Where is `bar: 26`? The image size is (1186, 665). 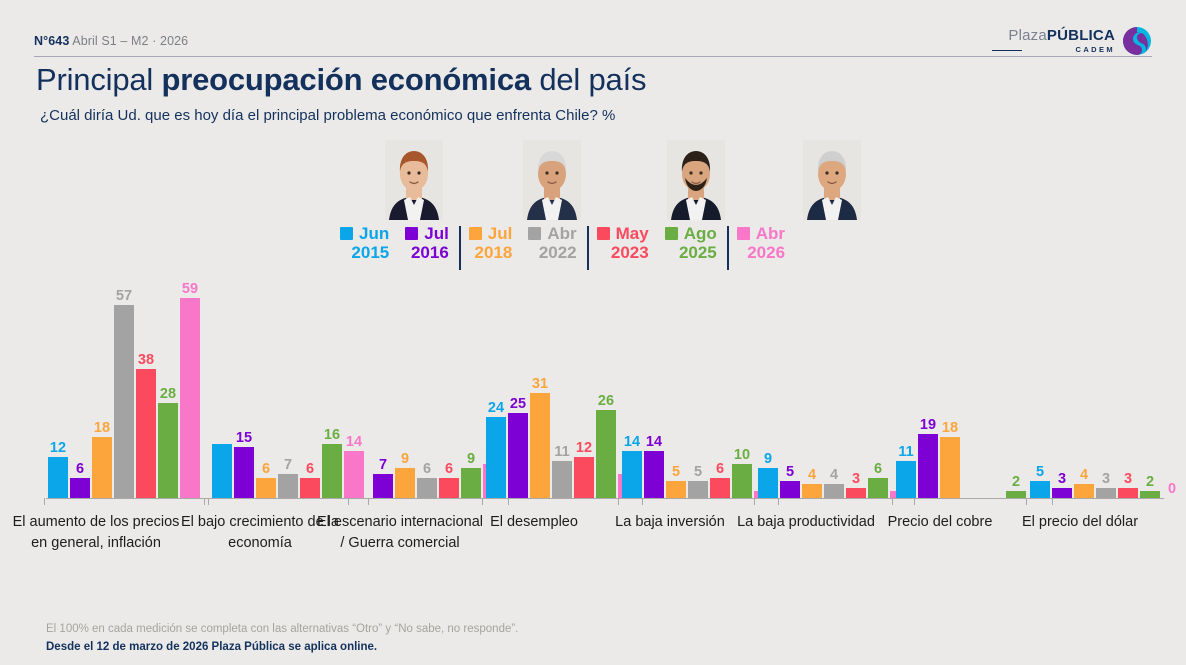 bar: 26 is located at coordinates (606, 378).